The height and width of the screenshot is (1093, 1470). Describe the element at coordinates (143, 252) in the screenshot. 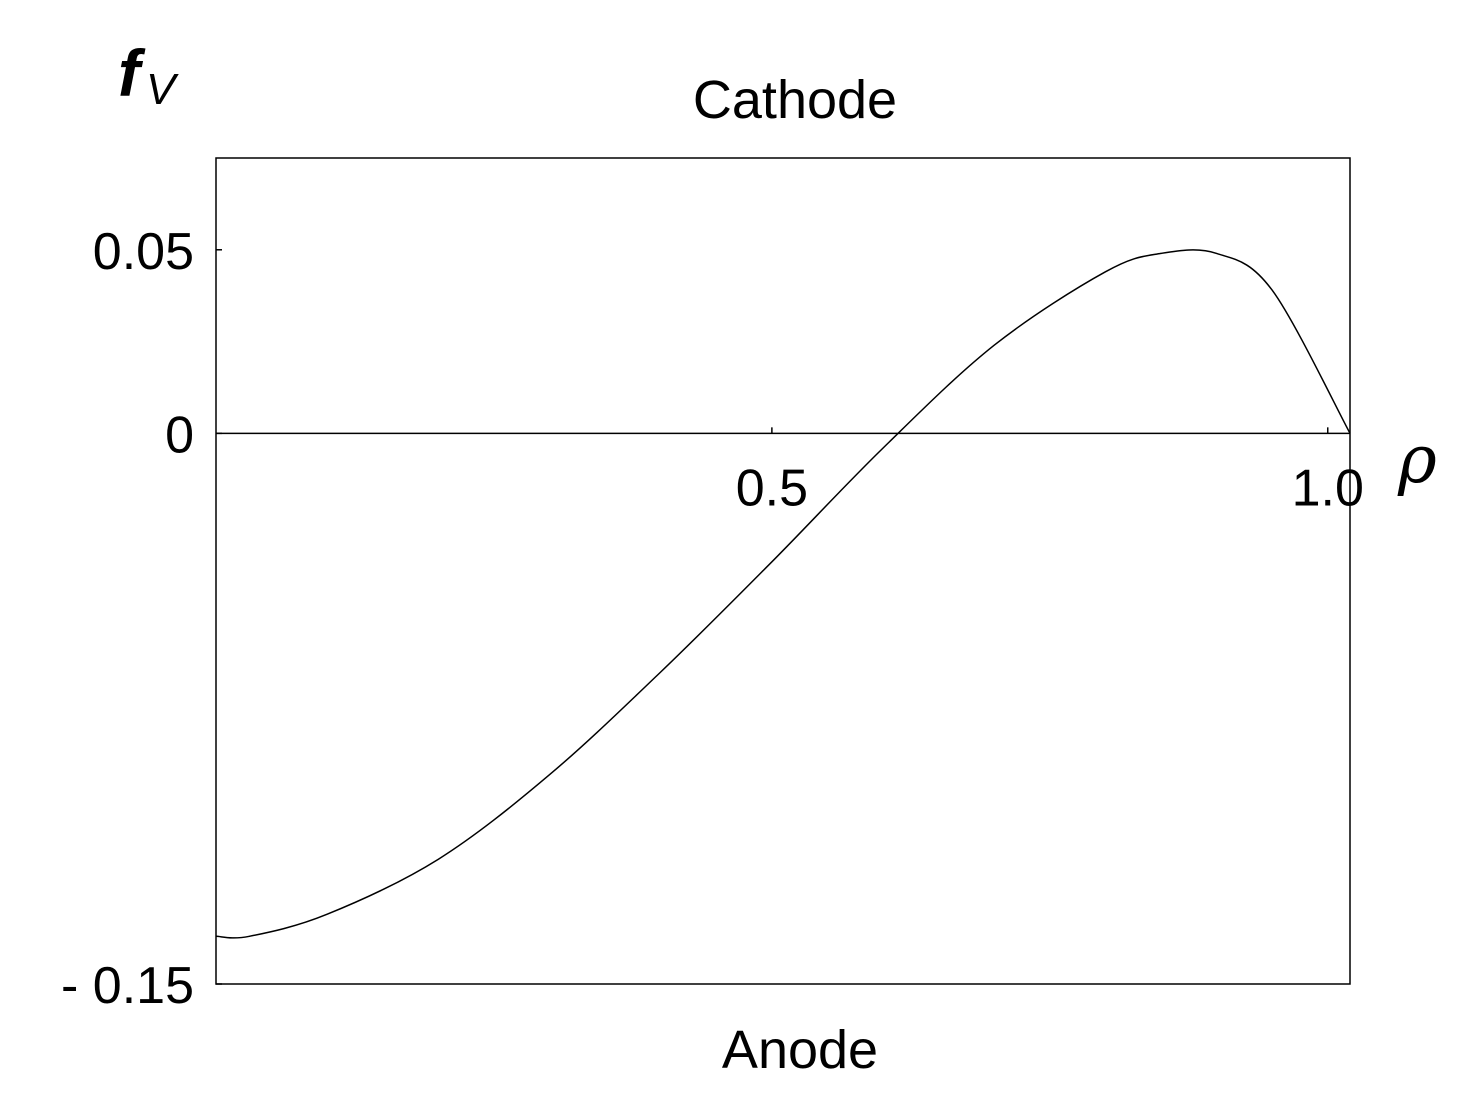

I see `y-tick-label: 0.05` at that location.